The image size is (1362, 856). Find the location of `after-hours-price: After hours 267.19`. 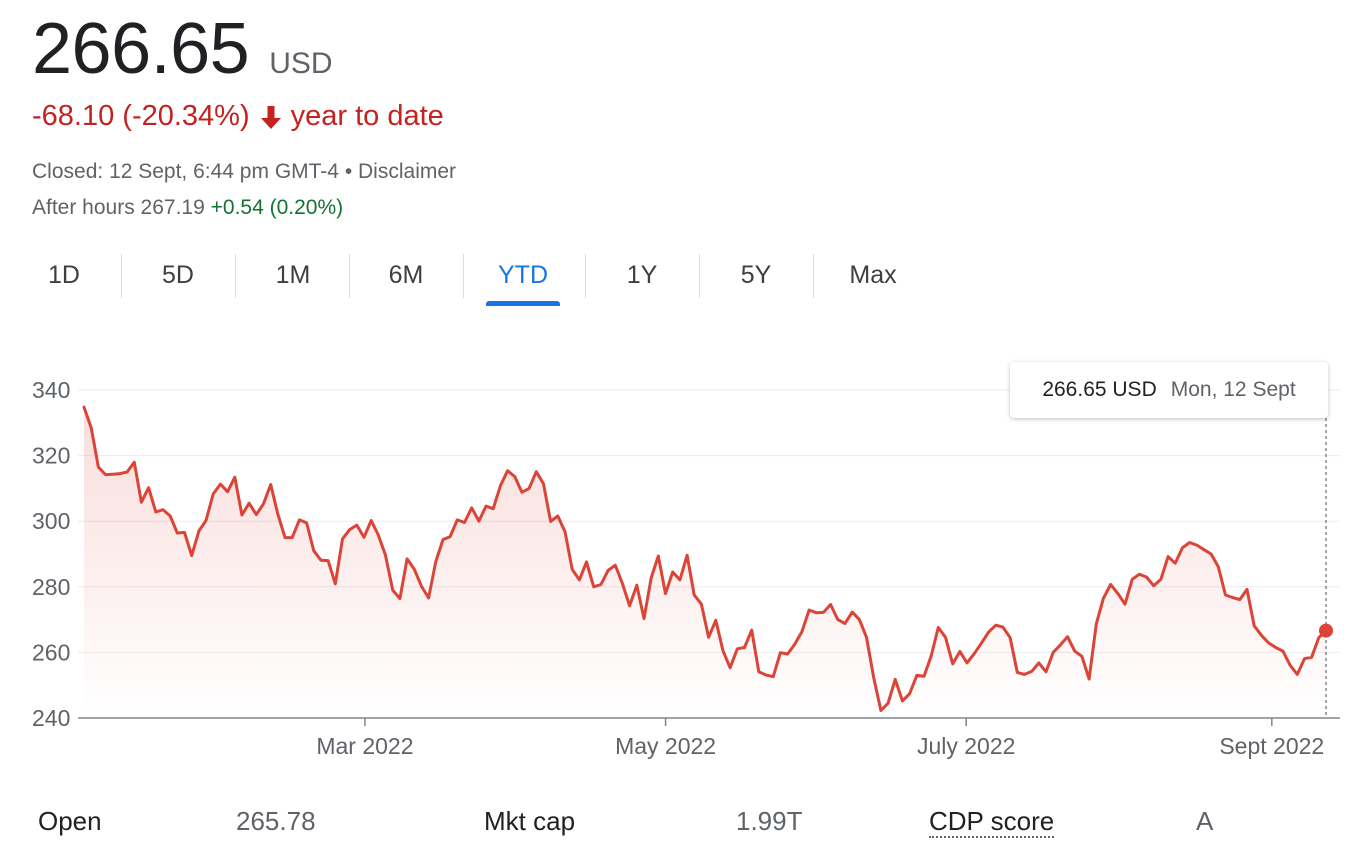

after-hours-price: After hours 267.19 is located at coordinates (118, 207).